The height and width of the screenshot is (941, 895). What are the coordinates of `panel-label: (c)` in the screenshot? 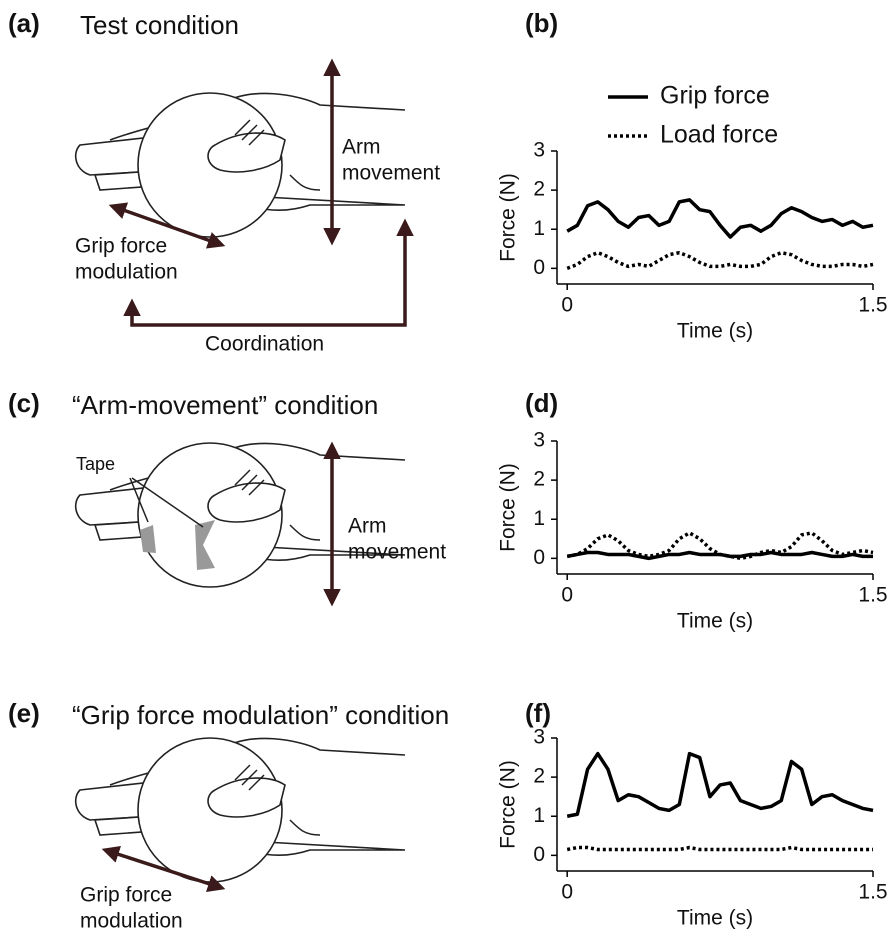 It's located at (24, 403).